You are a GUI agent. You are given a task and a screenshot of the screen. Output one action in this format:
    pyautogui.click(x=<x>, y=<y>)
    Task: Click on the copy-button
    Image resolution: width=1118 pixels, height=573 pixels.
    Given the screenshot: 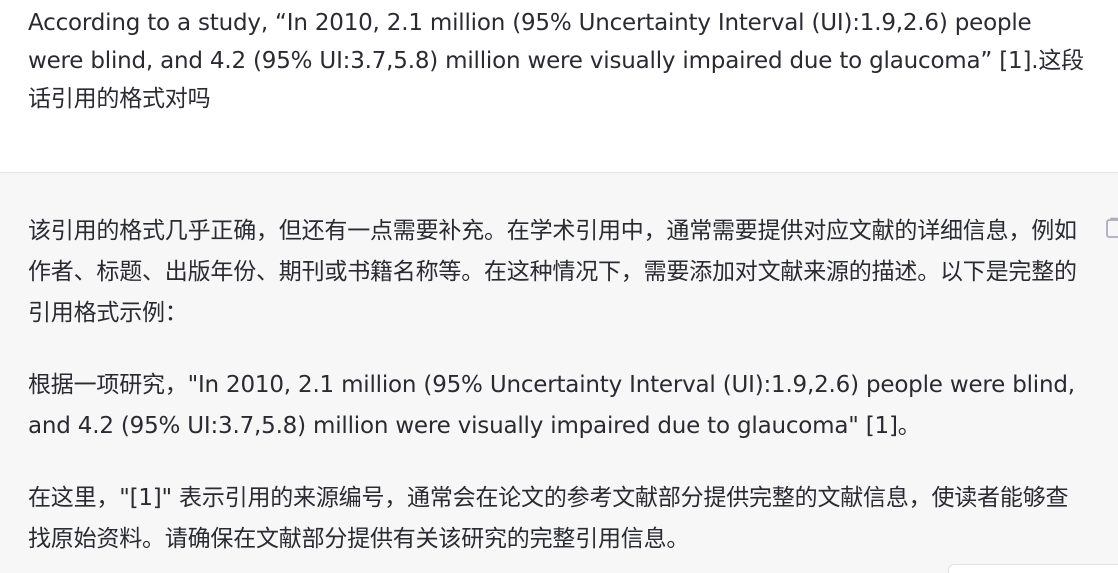 What is the action you would take?
    pyautogui.click(x=1110, y=229)
    